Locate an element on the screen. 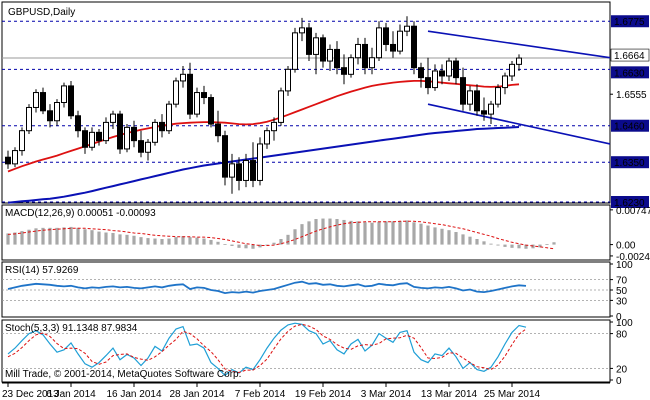  stoch-level-lines is located at coordinates (306, 351).